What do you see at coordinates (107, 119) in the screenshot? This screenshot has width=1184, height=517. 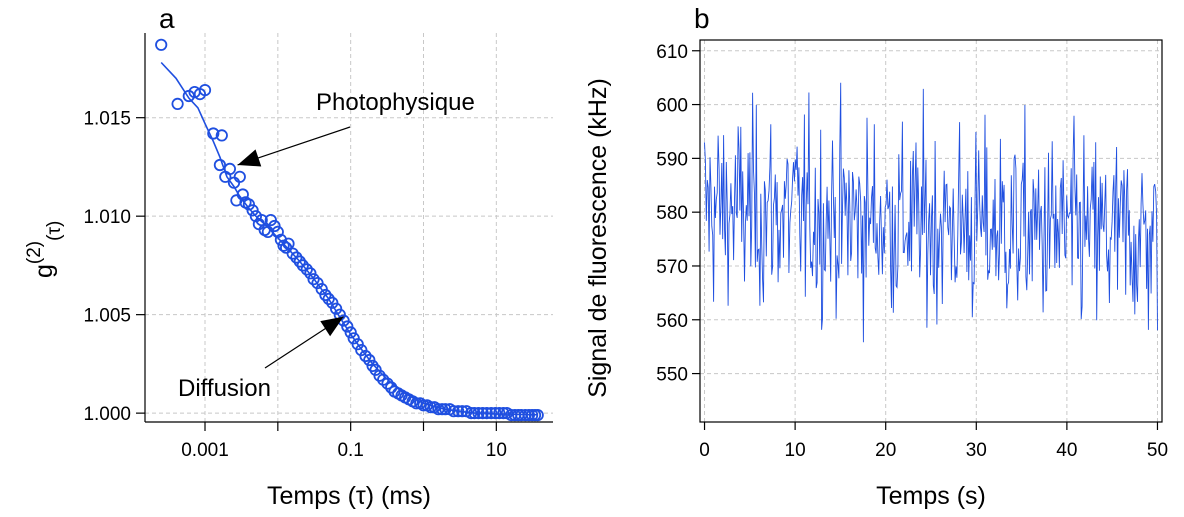 I see `panel-a-y-tick-label: 1.015` at bounding box center [107, 119].